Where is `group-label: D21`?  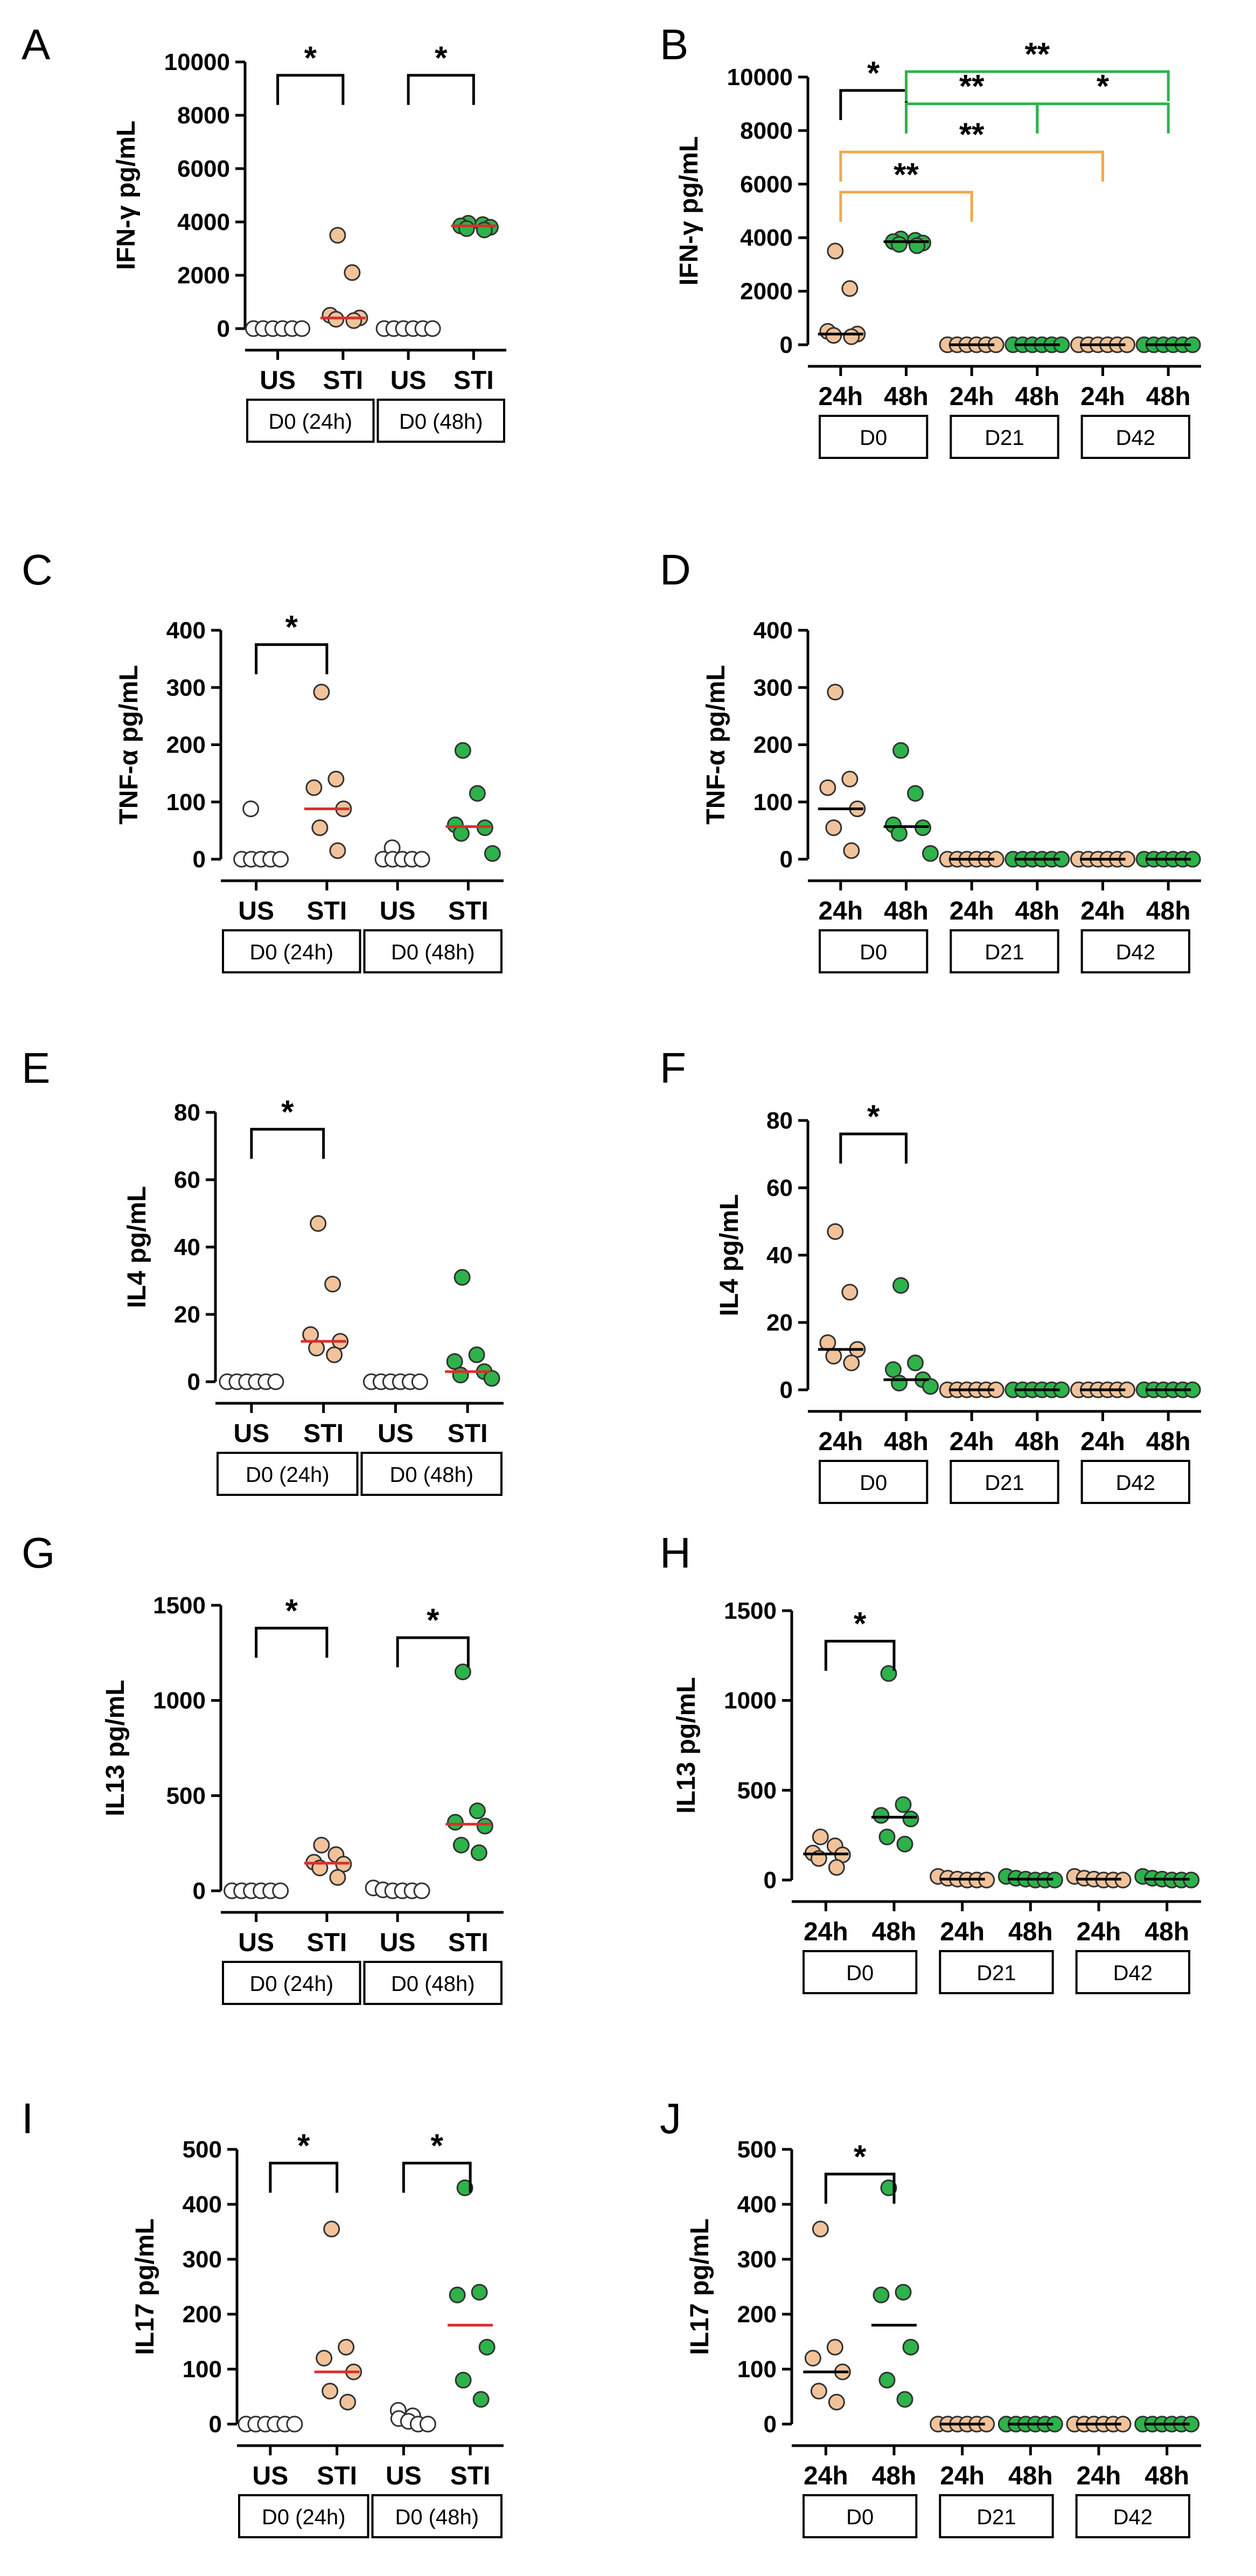 group-label: D21 is located at coordinates (1004, 438).